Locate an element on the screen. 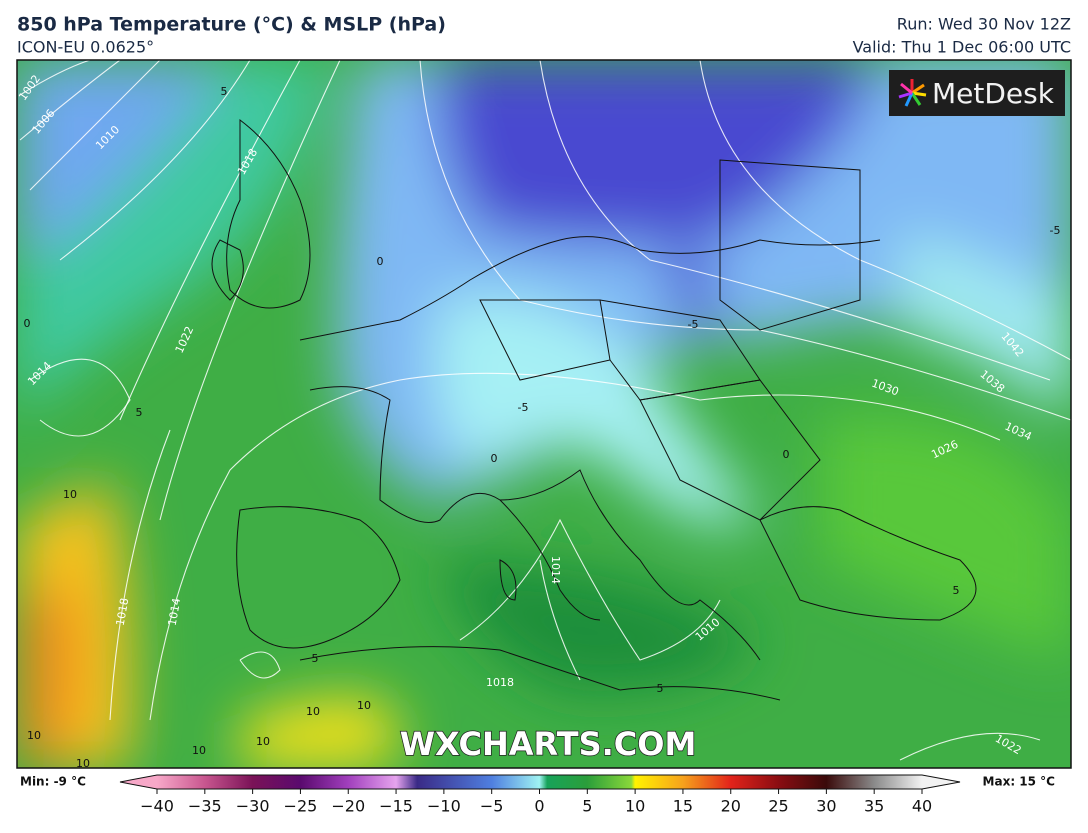  colorbar-tick-label: −5 is located at coordinates (492, 806).